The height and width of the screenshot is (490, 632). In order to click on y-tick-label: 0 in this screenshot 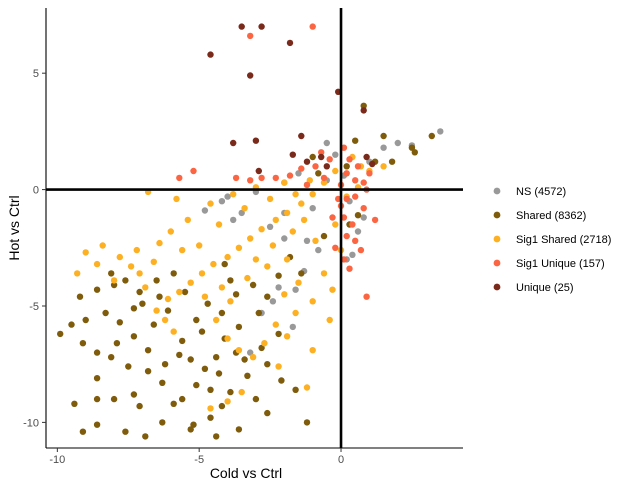, I will do `click(36, 191)`.